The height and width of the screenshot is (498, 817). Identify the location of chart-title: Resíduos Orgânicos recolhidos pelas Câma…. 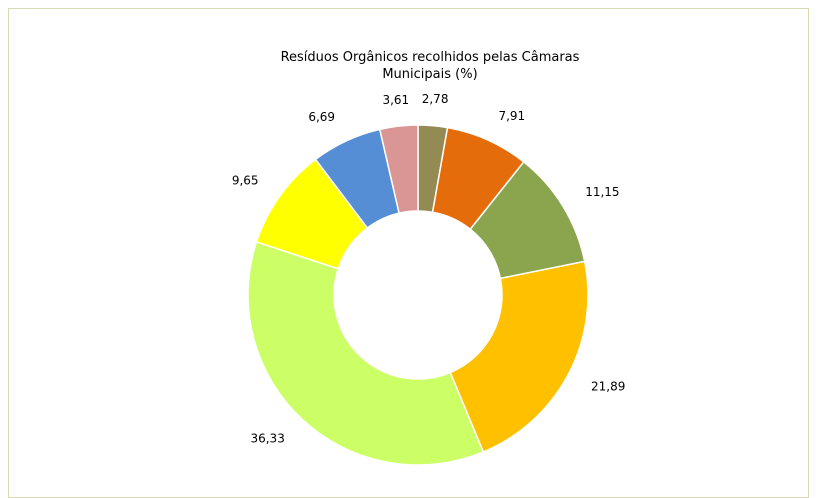
(430, 66).